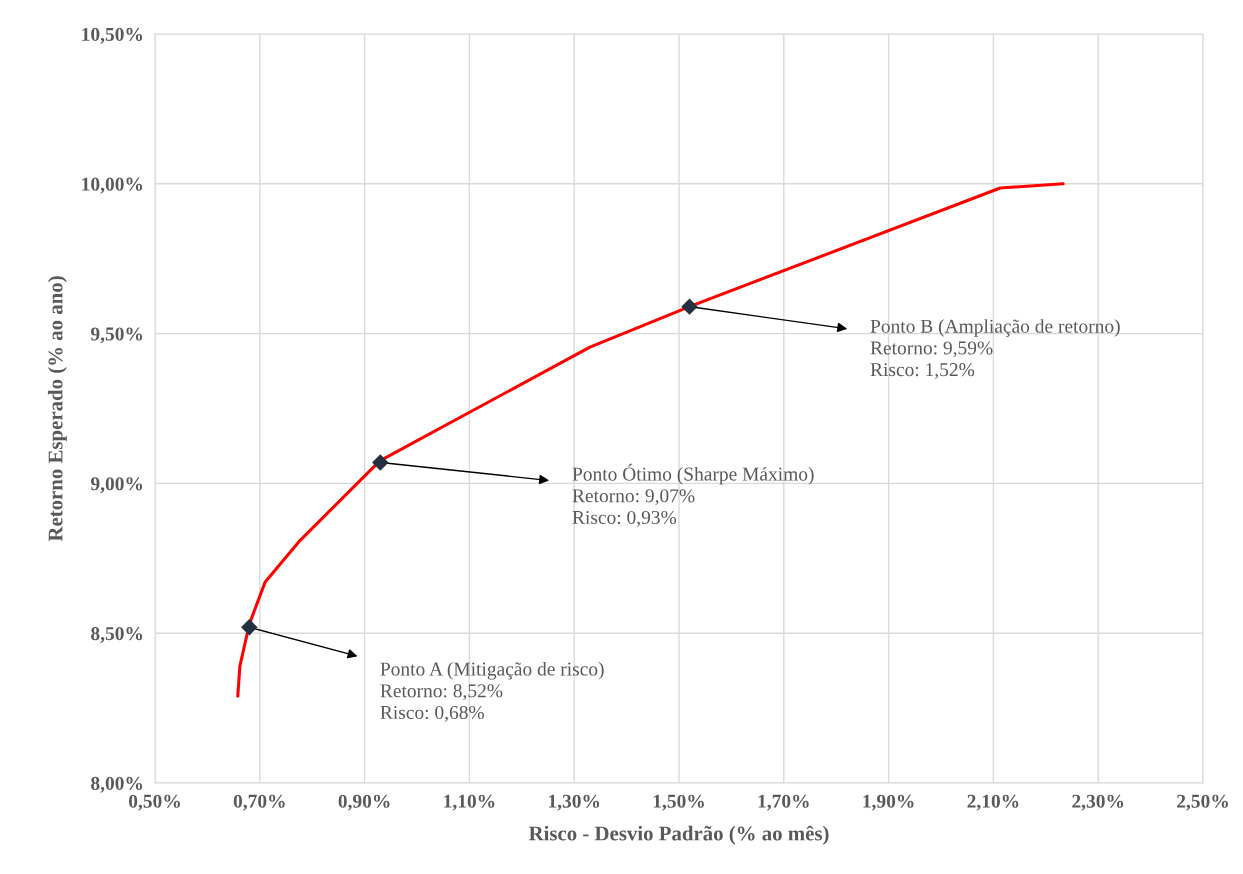 The height and width of the screenshot is (874, 1243). What do you see at coordinates (364, 802) in the screenshot?
I see `x-tick-label: 0,90%` at bounding box center [364, 802].